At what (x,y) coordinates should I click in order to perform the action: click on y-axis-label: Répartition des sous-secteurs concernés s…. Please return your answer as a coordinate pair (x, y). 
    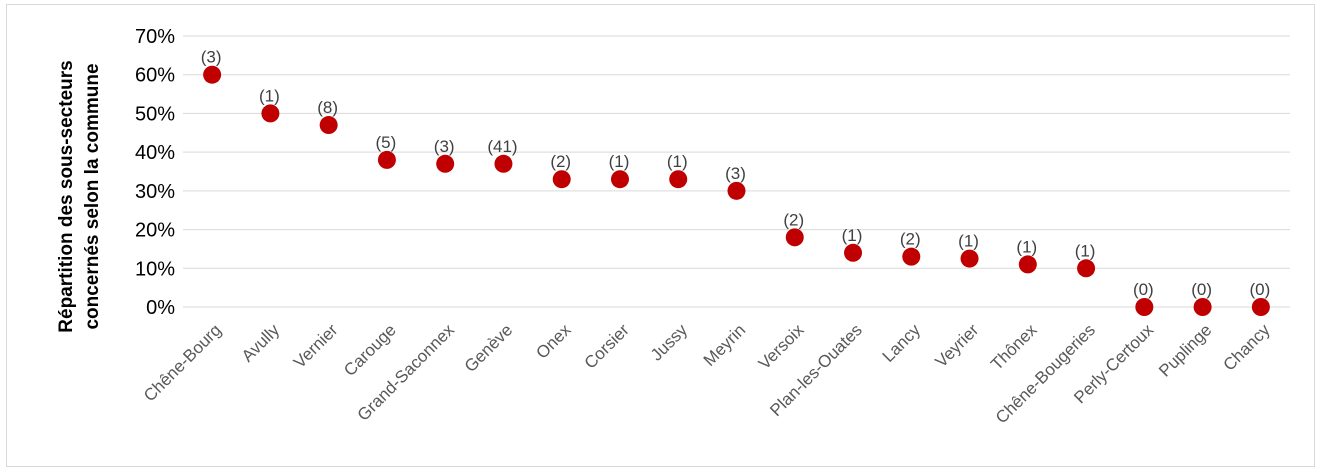
    Looking at the image, I should click on (79, 196).